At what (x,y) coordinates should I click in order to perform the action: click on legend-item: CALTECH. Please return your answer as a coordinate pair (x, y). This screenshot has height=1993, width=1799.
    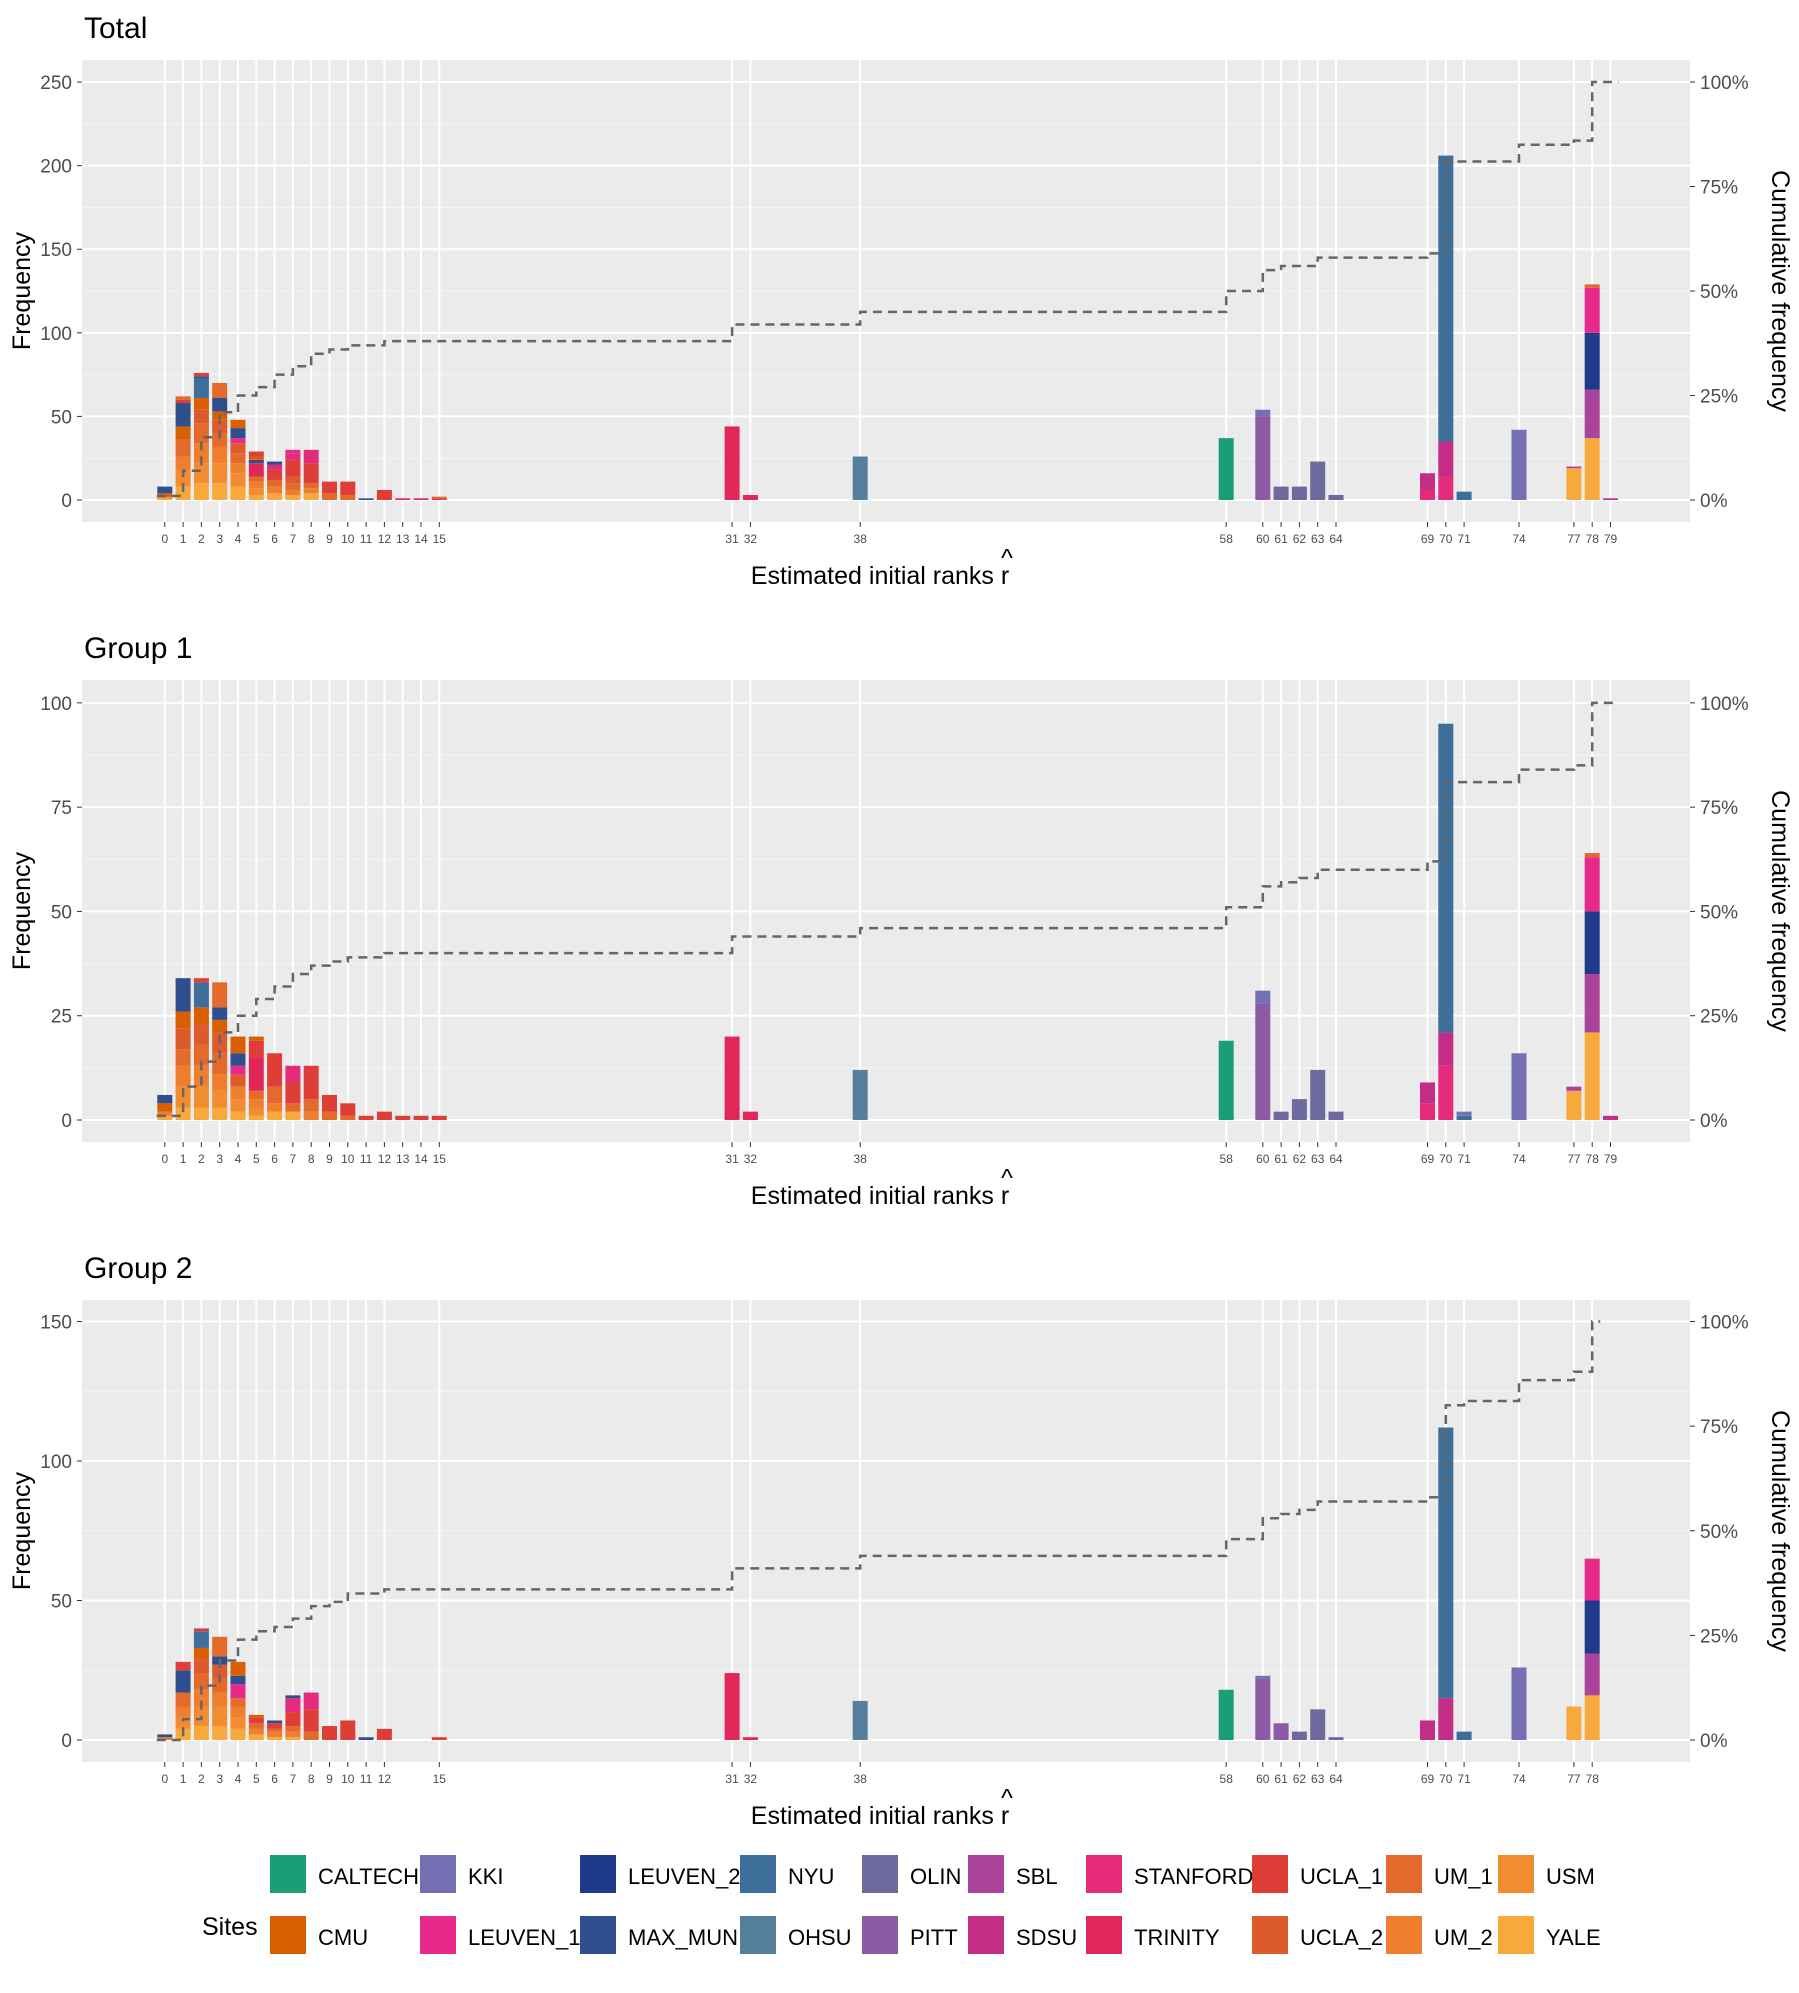
    Looking at the image, I should click on (344, 1874).